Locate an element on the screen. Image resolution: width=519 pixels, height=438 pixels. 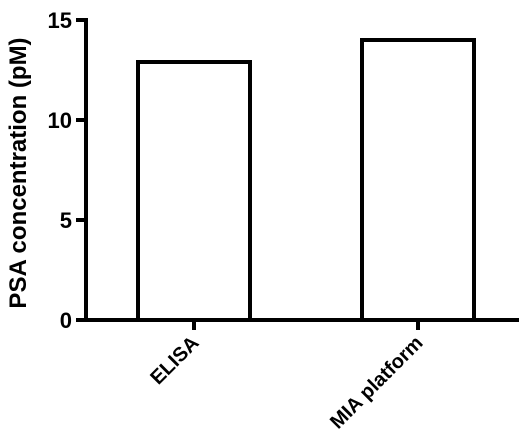
y-axis-ticks: 0 5 10 15 is located at coordinates (67, 170).